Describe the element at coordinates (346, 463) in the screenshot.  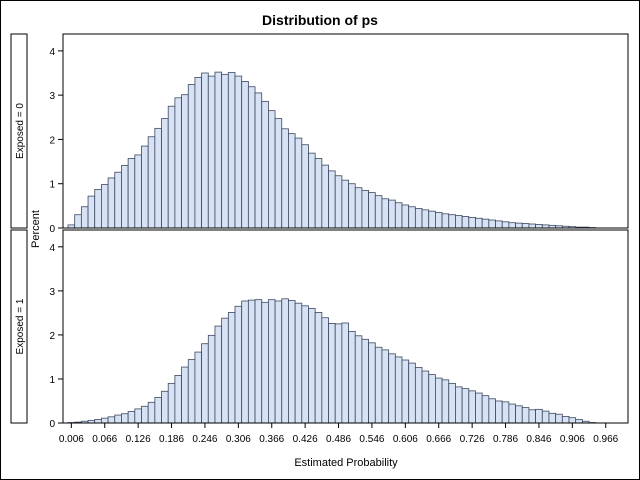
I see `x-axis-label: Estimated Probability` at that location.